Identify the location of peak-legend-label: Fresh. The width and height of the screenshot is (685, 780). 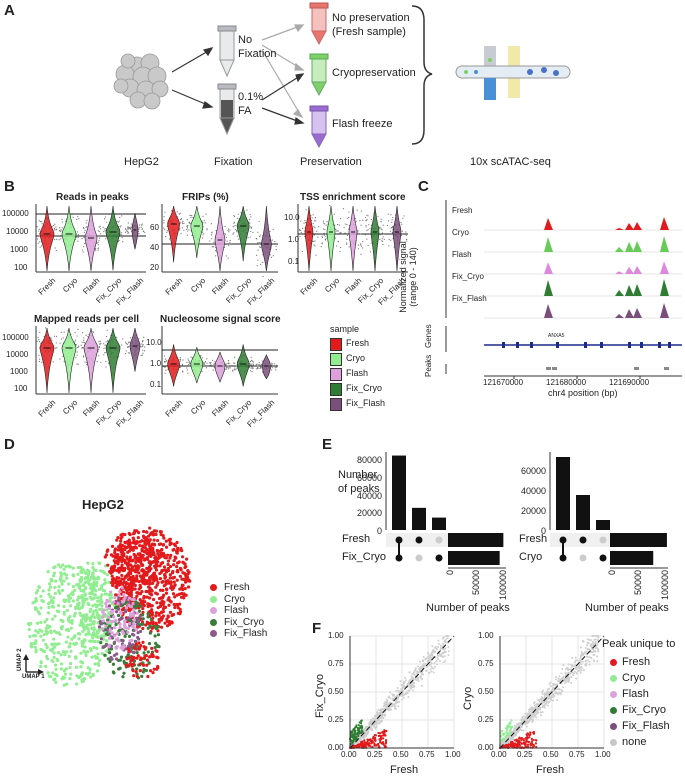
(636, 662).